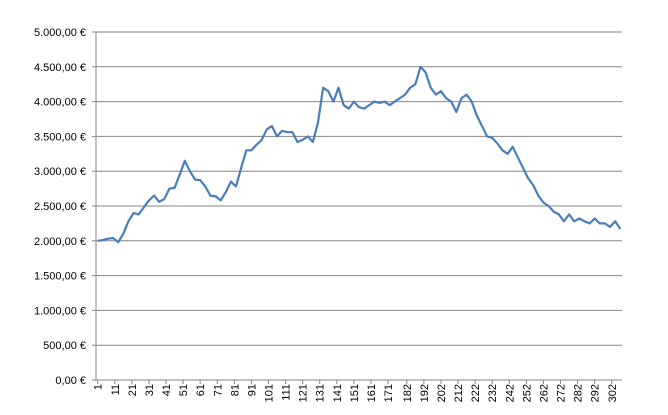 The image size is (668, 415). What do you see at coordinates (167, 390) in the screenshot?
I see `x-tick-label: 41` at bounding box center [167, 390].